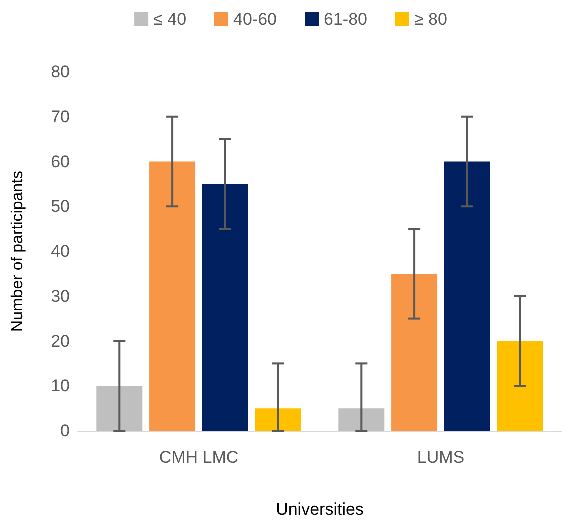 This screenshot has height=524, width=582. I want to click on x-axis-title: Universities, so click(320, 509).